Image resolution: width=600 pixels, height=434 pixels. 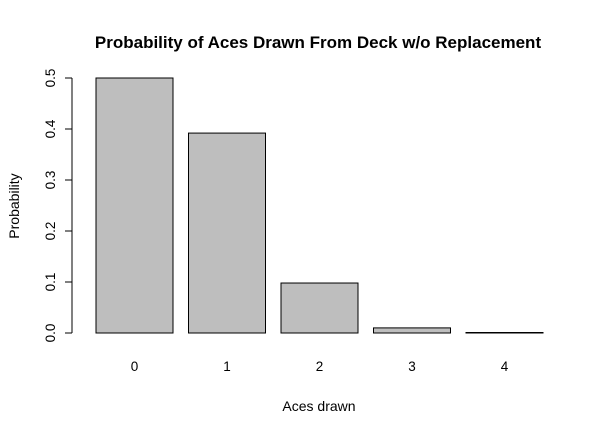 I want to click on x-tick-label-2: 2, so click(x=320, y=366).